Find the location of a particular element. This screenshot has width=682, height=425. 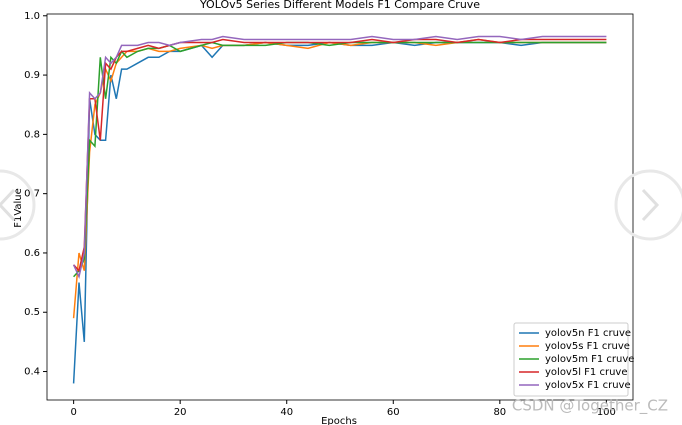

carousel-next is located at coordinates (648, 205).